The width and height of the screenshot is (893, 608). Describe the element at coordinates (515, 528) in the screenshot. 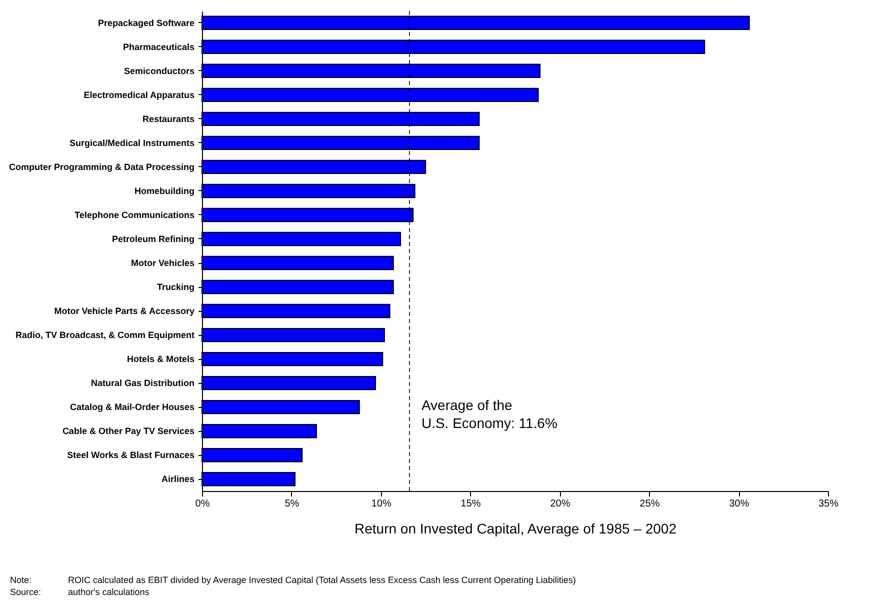

I see `x-axis-title: Return on Invested Capital, Average of 1985 – 2002` at that location.